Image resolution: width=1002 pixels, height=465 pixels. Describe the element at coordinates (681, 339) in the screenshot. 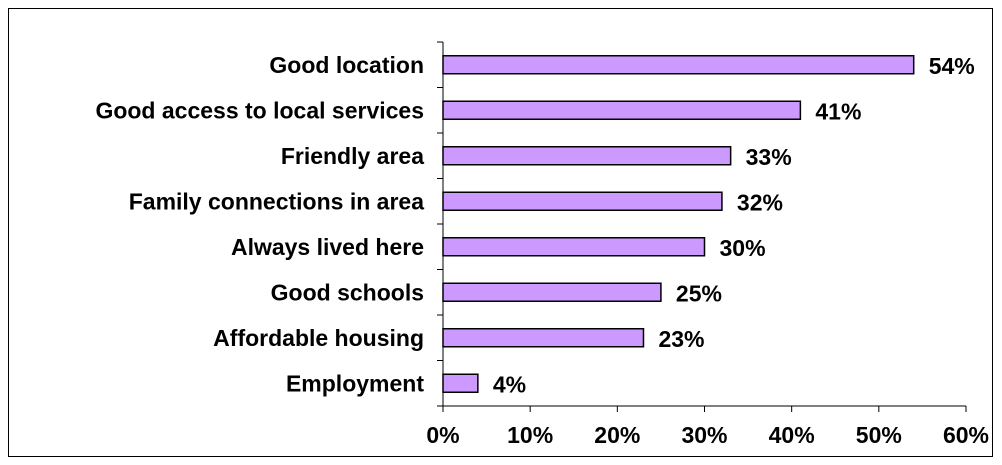

I see `data-label: 23%` at that location.